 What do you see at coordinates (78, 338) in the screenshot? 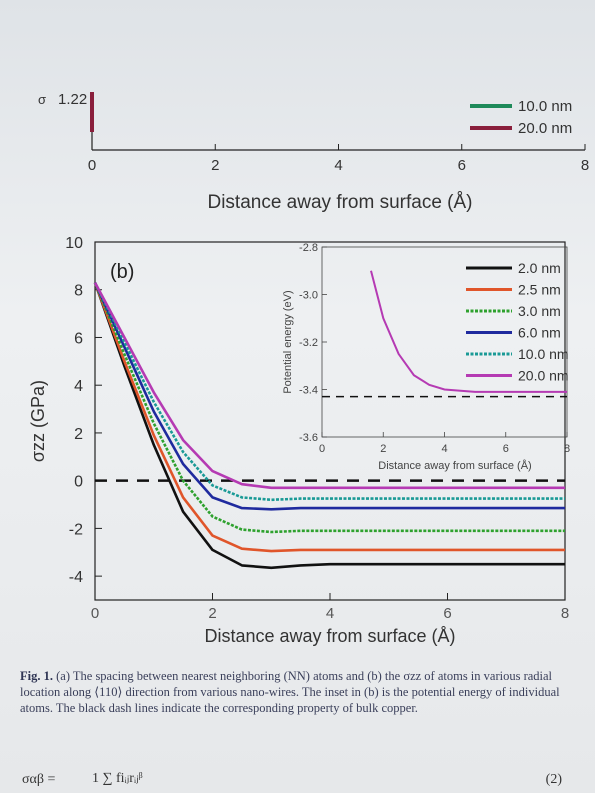
I see `y-tick-label: 6` at bounding box center [78, 338].